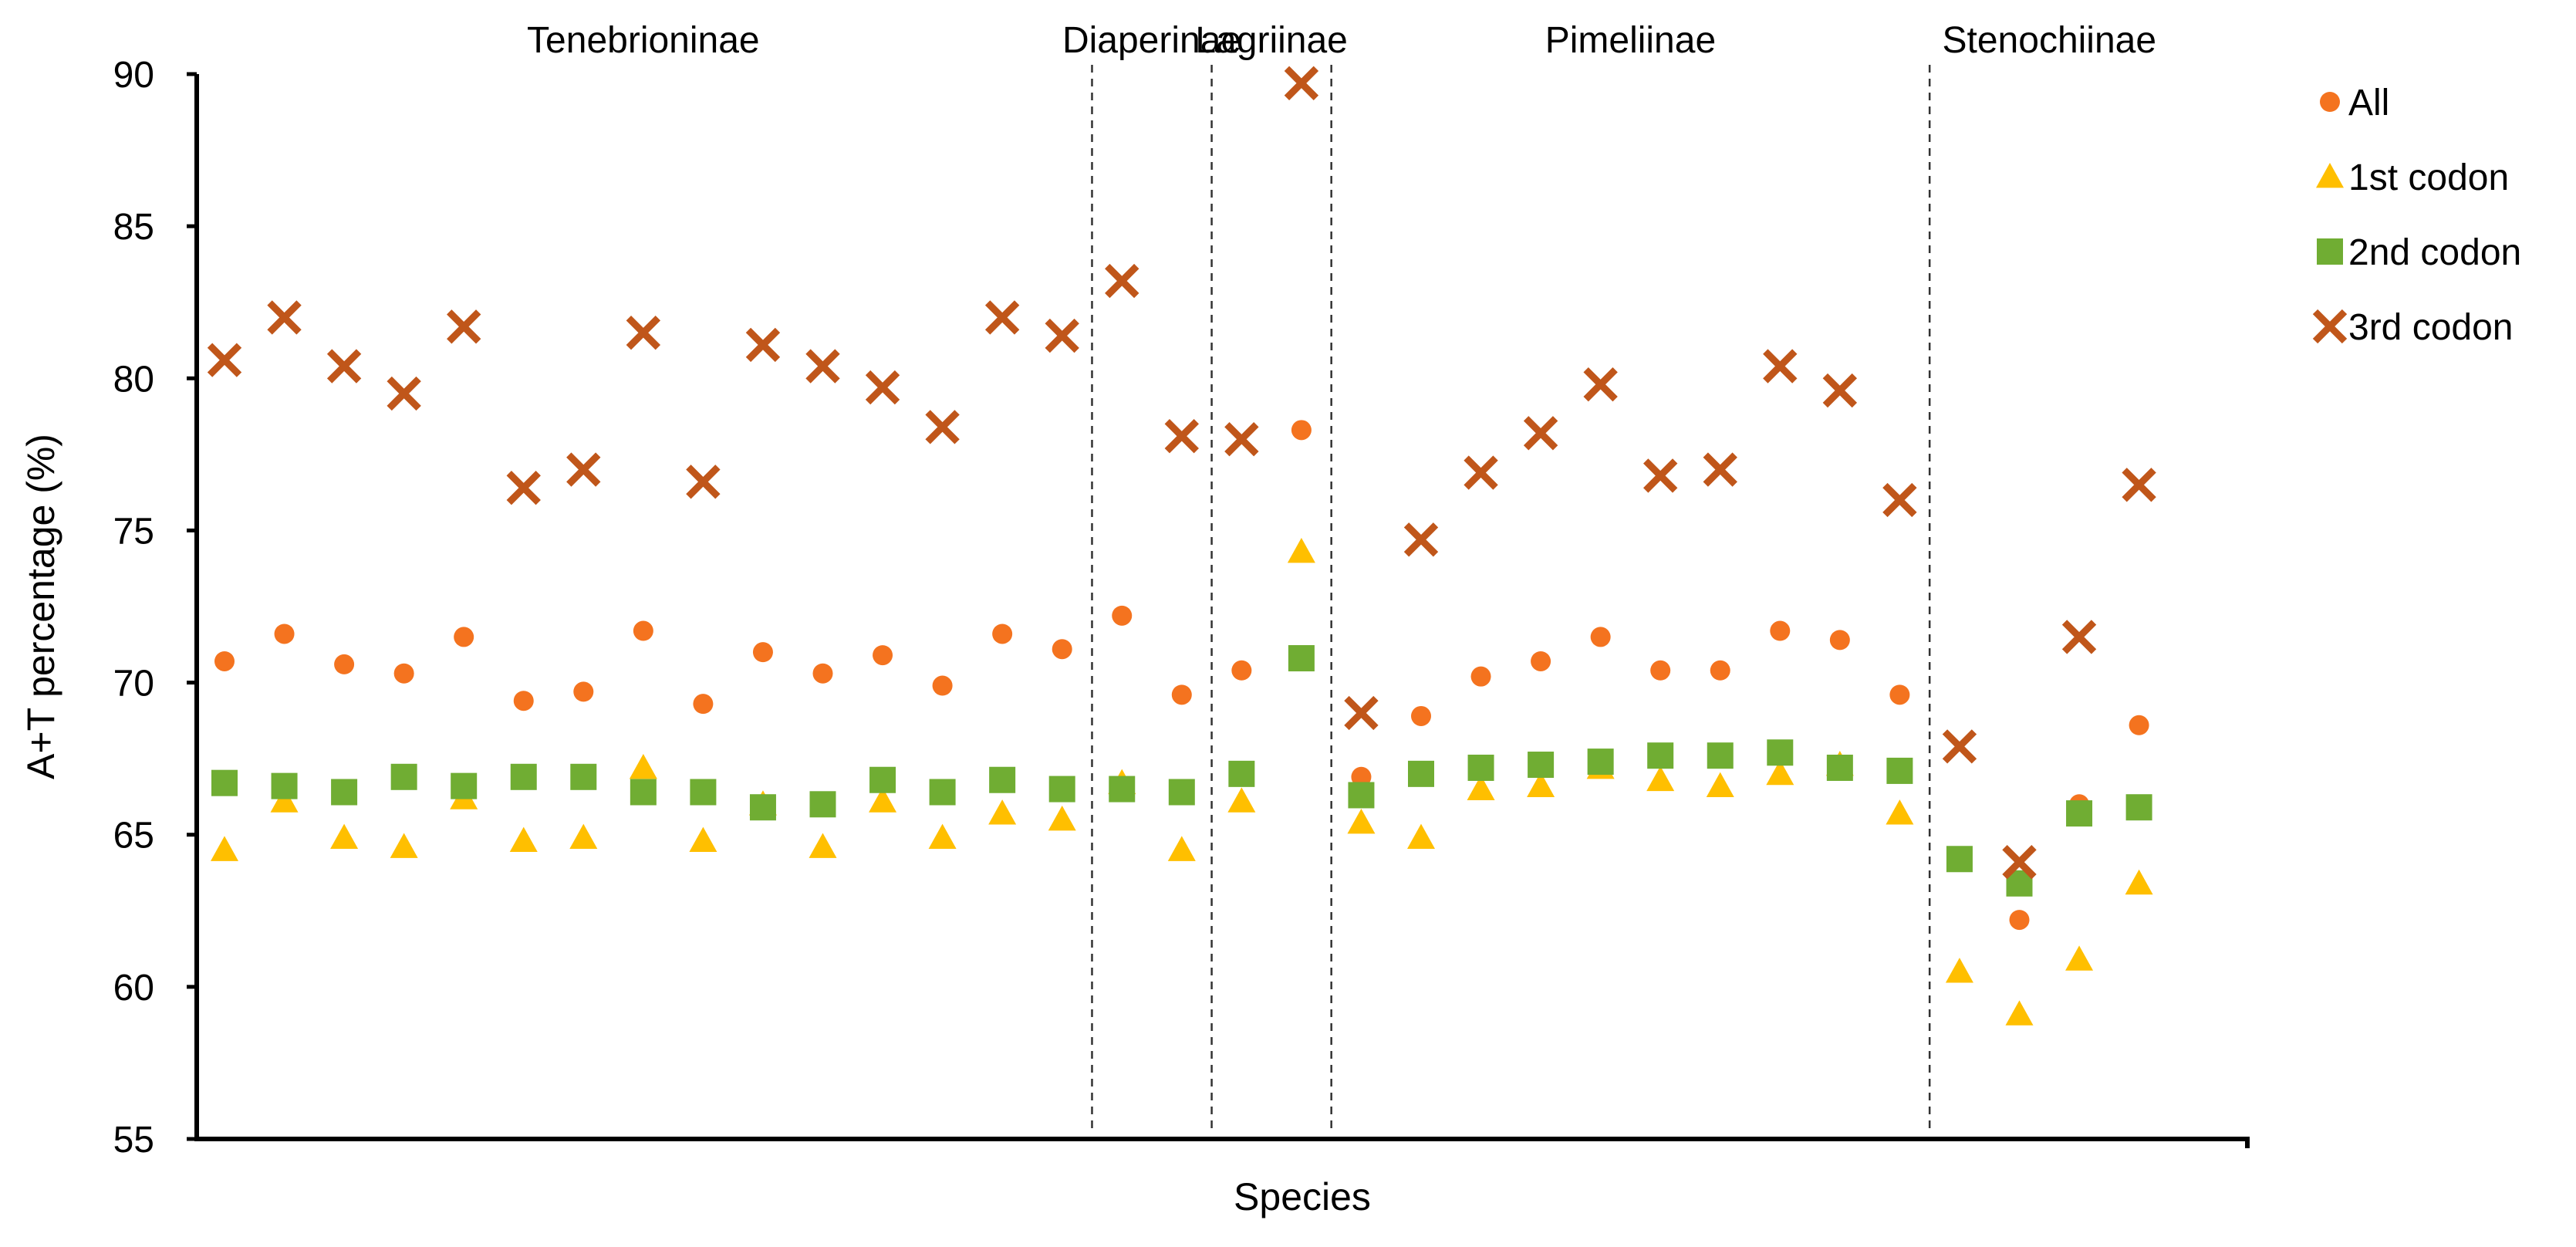 The height and width of the screenshot is (1247, 2576). What do you see at coordinates (2416, 215) in the screenshot?
I see `legend: All 1st codon 2nd codon 3rd codon` at bounding box center [2416, 215].